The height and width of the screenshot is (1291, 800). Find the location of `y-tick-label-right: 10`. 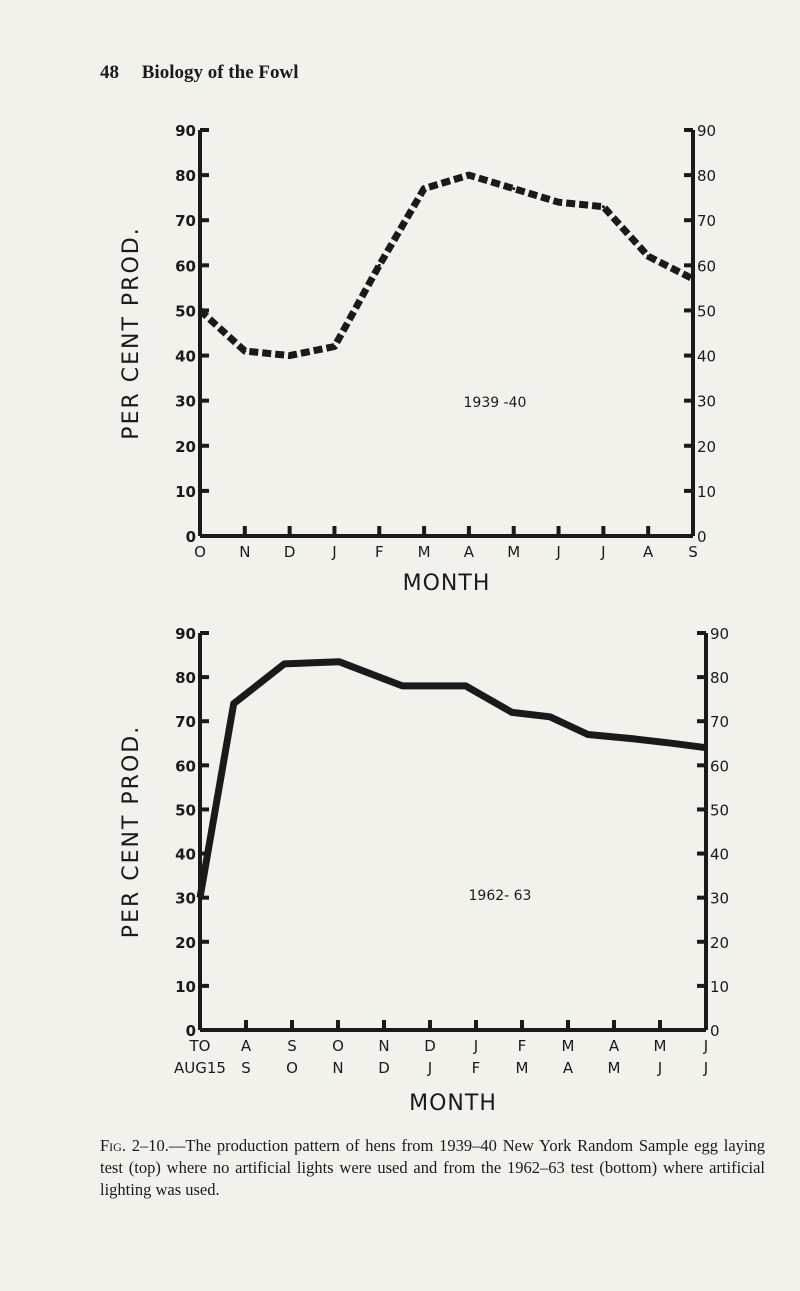

y-tick-label-right: 10 is located at coordinates (719, 987).